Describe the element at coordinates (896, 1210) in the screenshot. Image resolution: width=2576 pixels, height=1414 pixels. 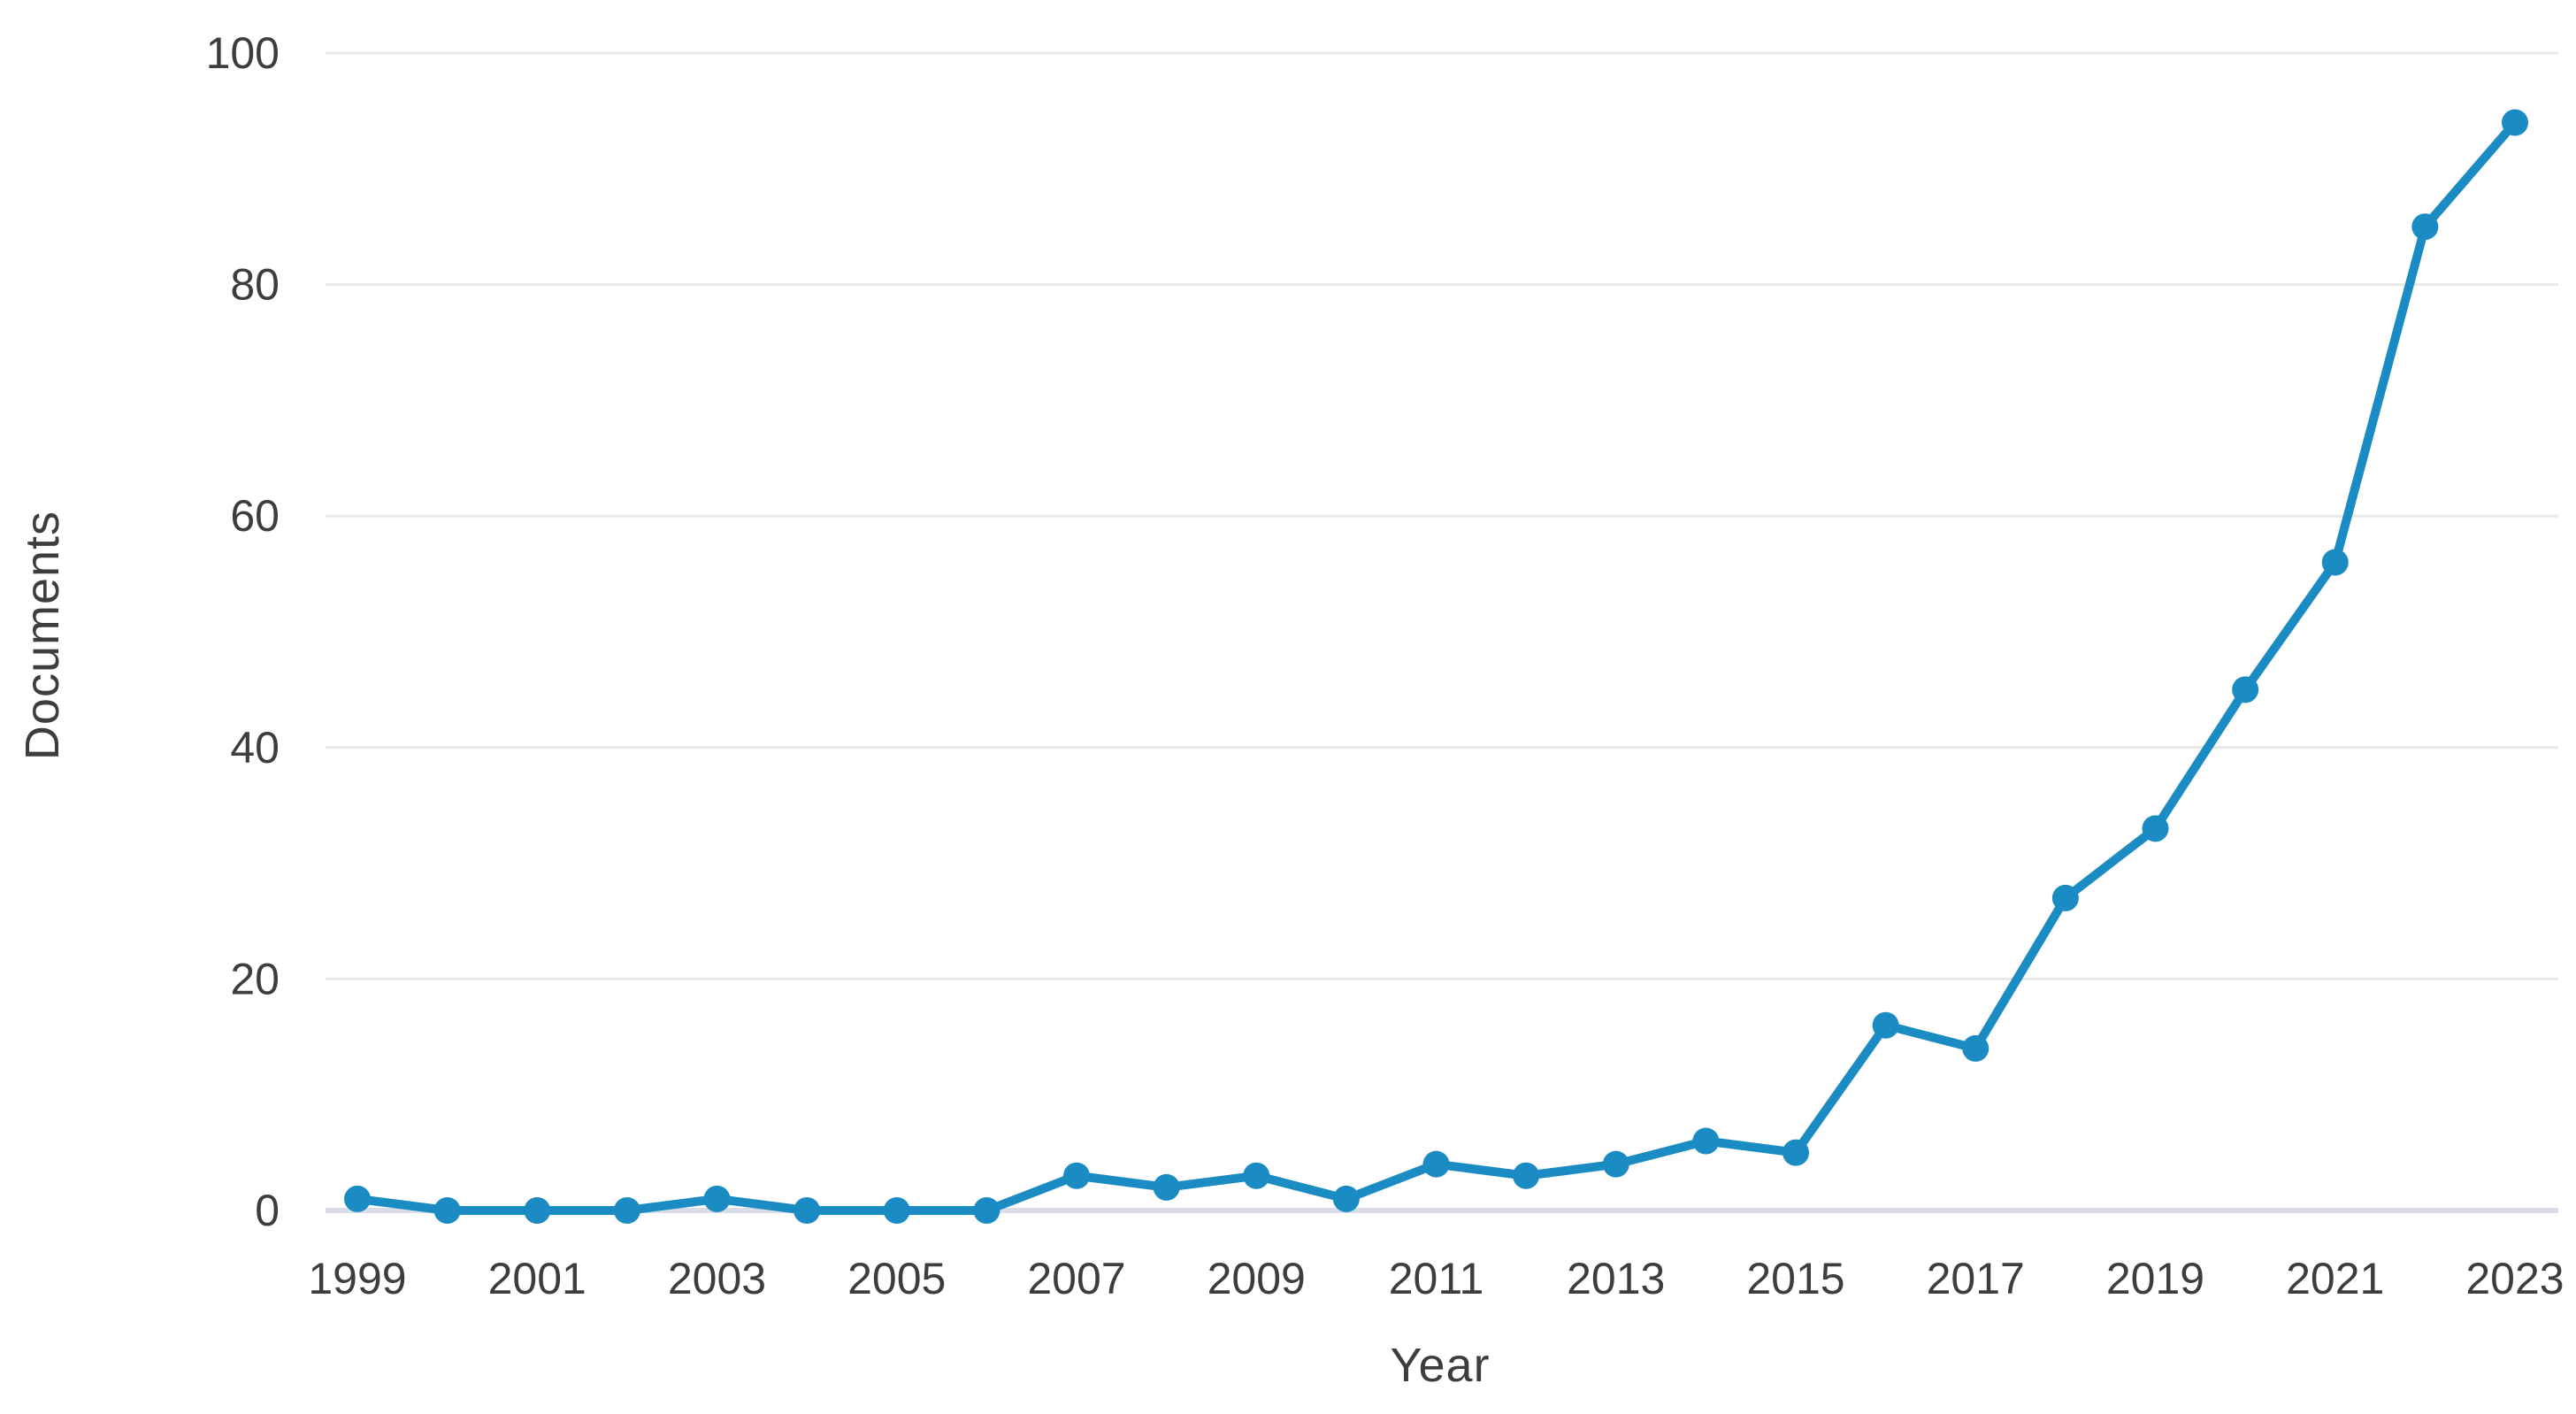
I see `data-point-2005` at that location.